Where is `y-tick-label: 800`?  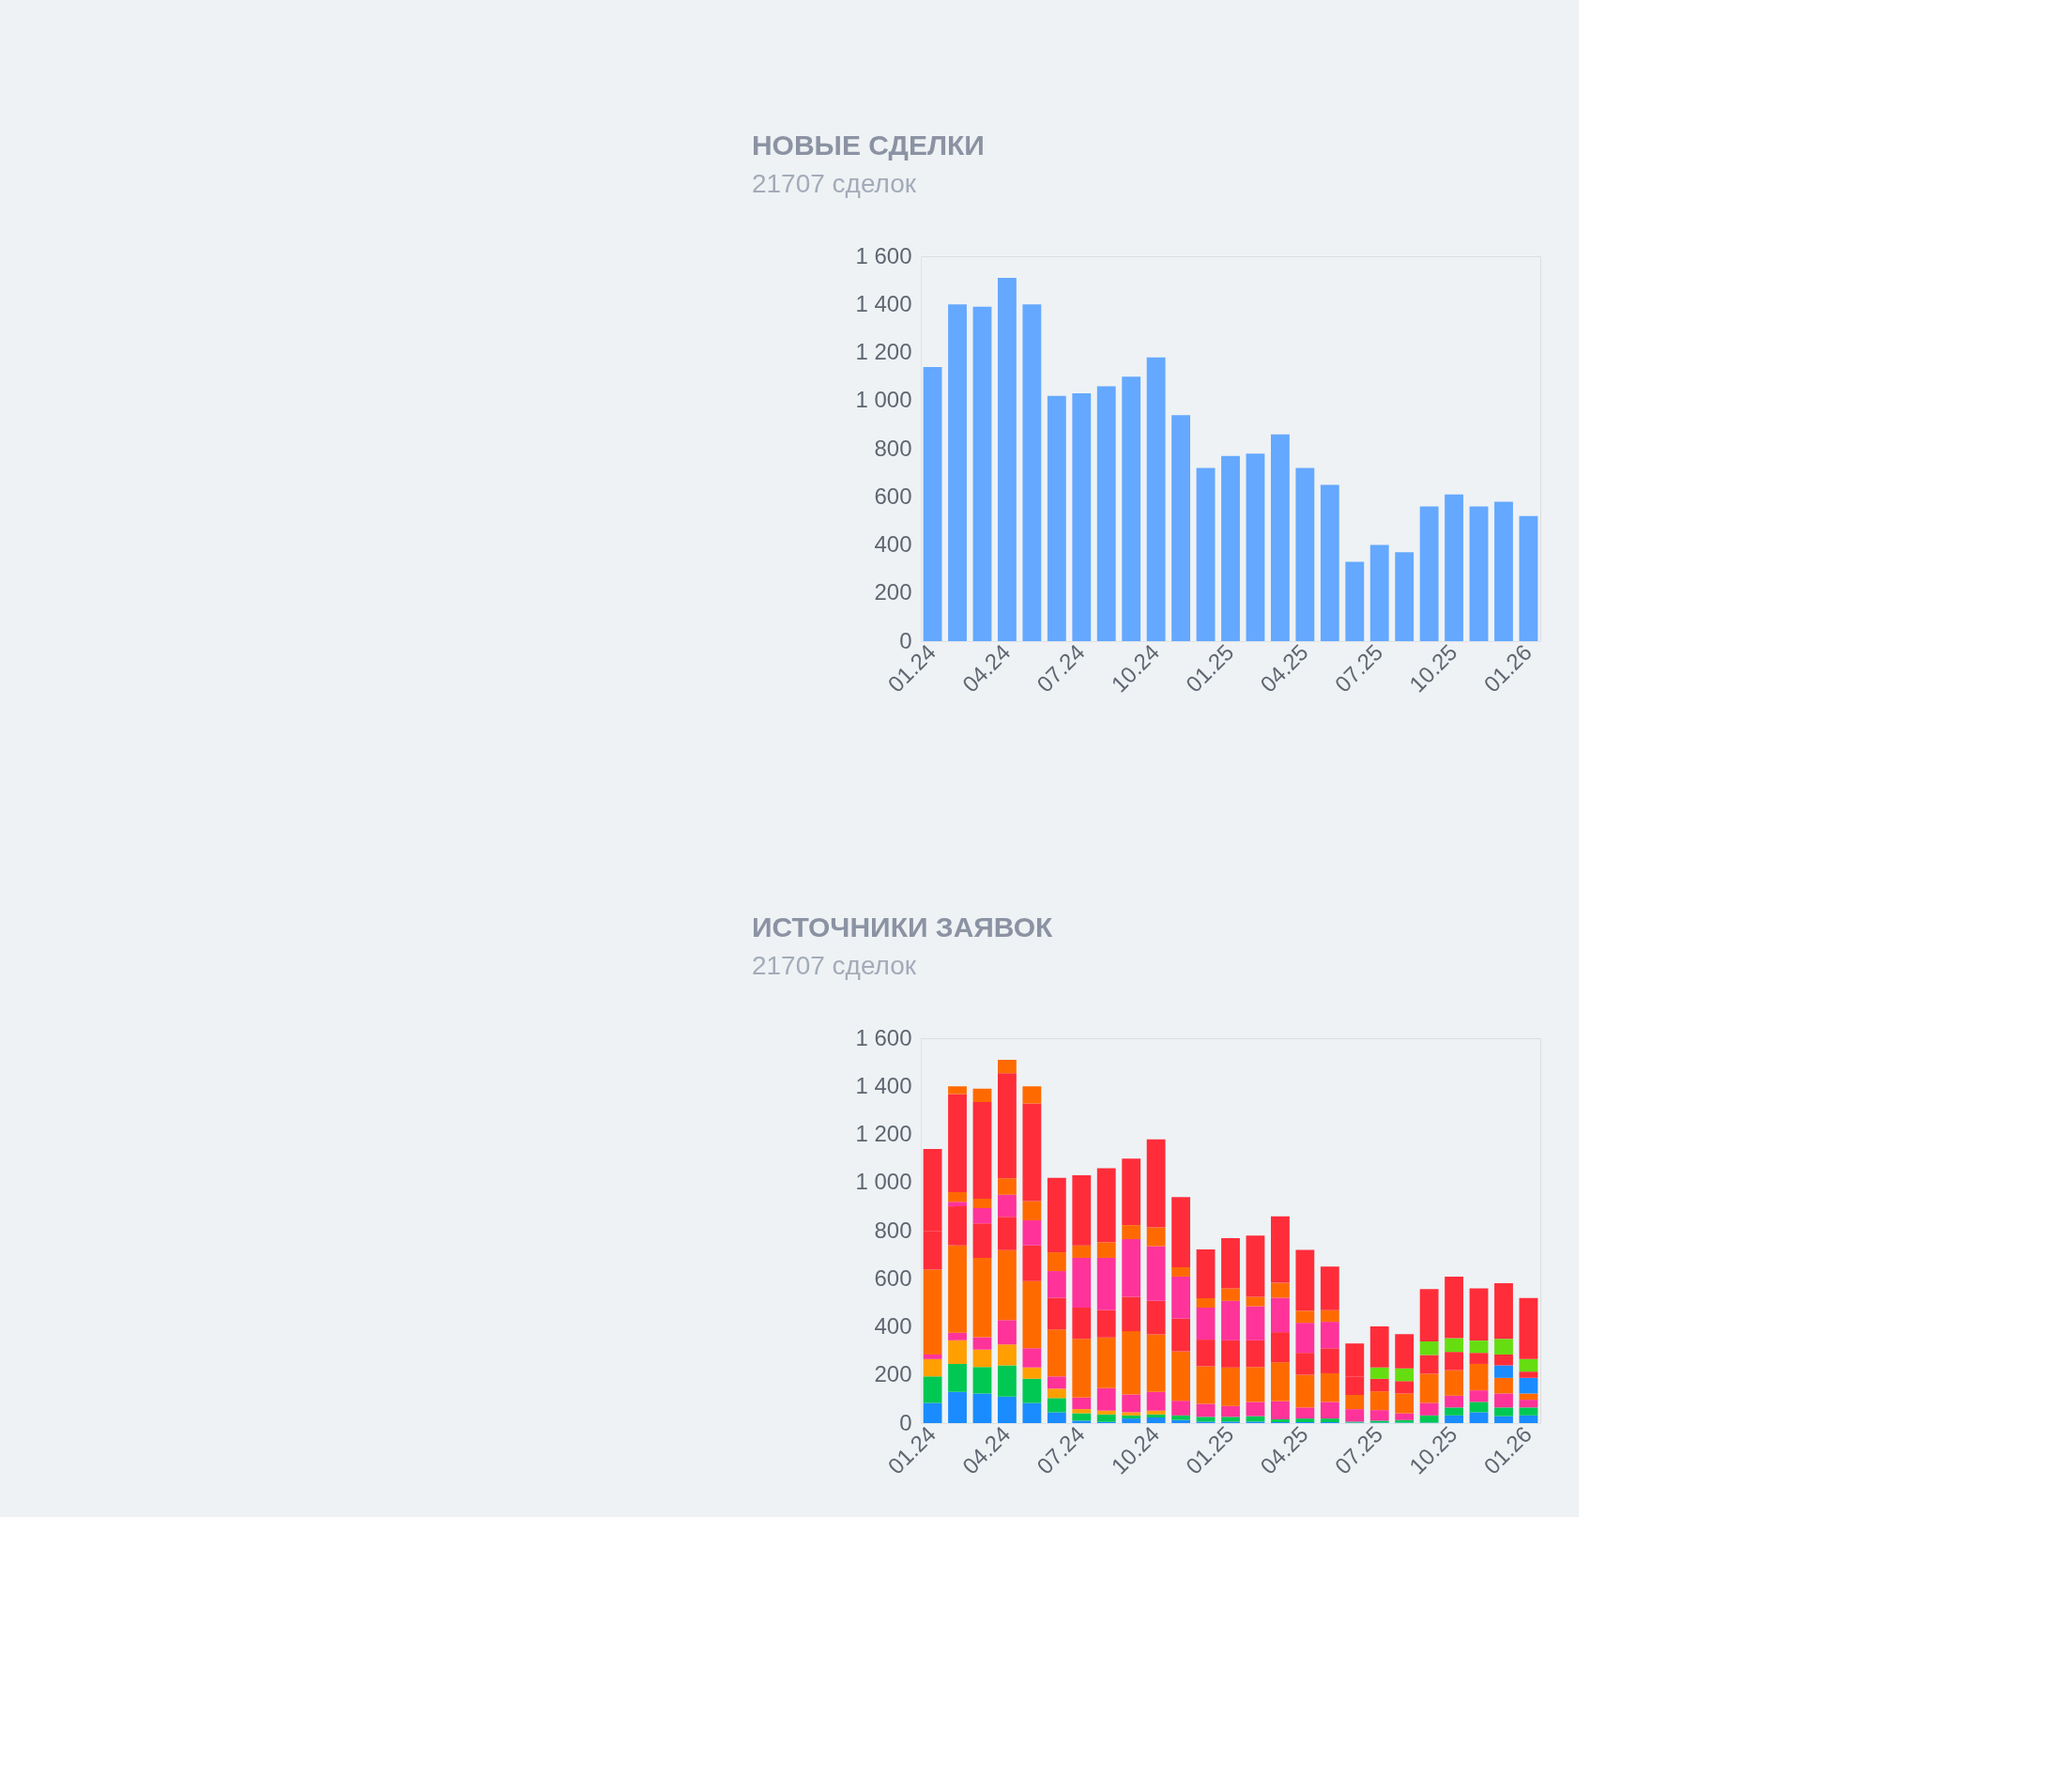
y-tick-label: 800 is located at coordinates (893, 448).